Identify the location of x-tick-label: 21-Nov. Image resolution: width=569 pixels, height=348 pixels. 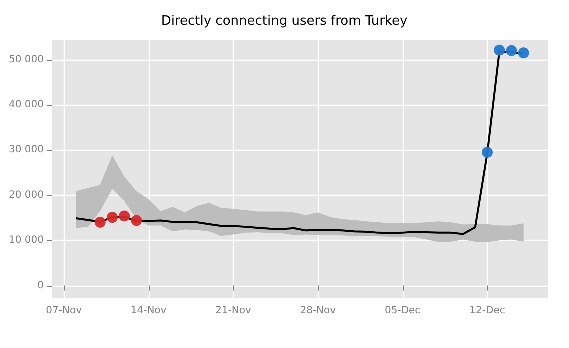
(234, 311).